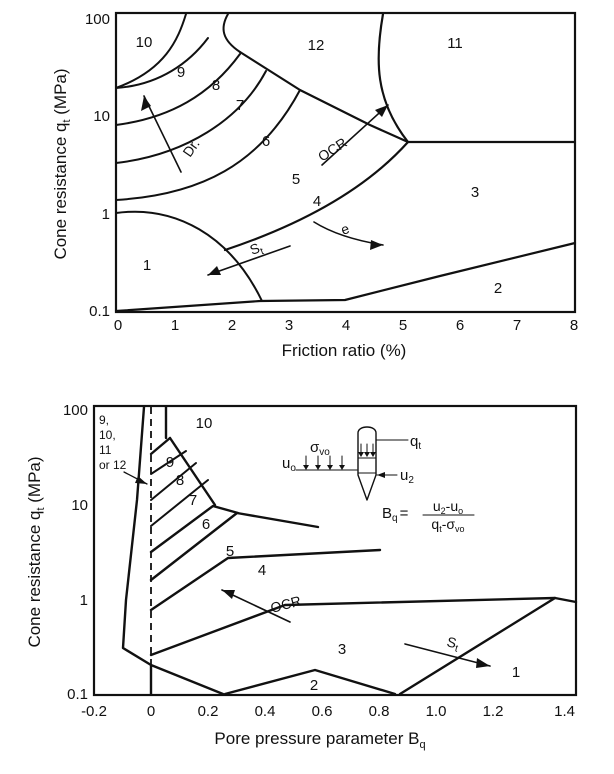  What do you see at coordinates (460, 325) in the screenshot?
I see `top-x-tick-6: 6` at bounding box center [460, 325].